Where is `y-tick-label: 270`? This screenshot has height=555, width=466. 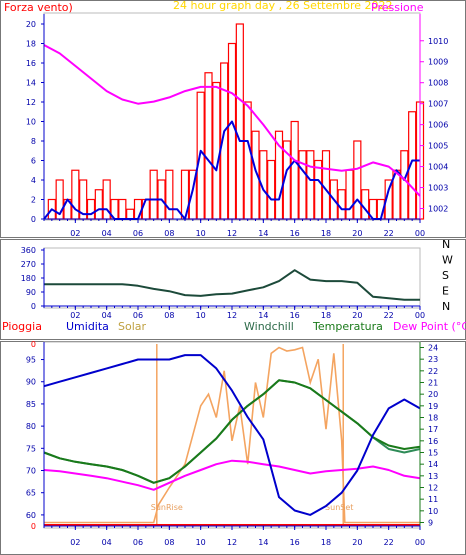
y-tick-label: 270 is located at coordinates (28, 264).